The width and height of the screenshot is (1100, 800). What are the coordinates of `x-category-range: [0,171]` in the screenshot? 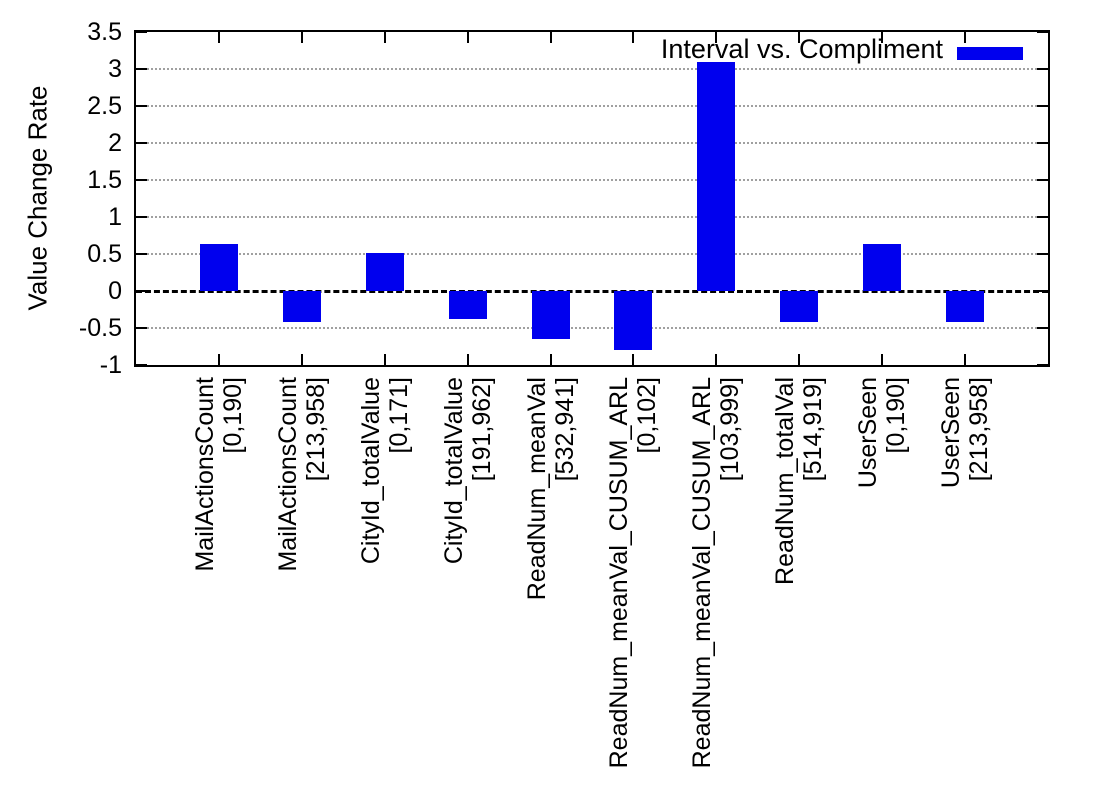 It's located at (398, 415).